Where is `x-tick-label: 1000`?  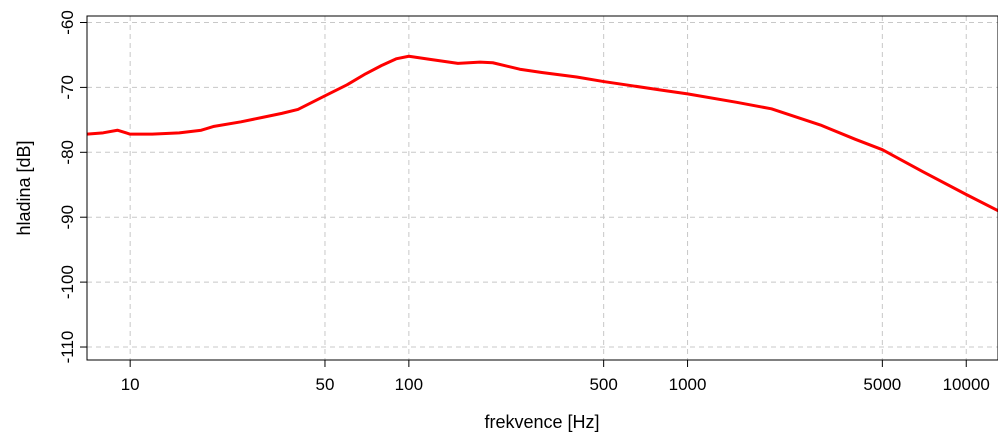 x-tick-label: 1000 is located at coordinates (688, 384).